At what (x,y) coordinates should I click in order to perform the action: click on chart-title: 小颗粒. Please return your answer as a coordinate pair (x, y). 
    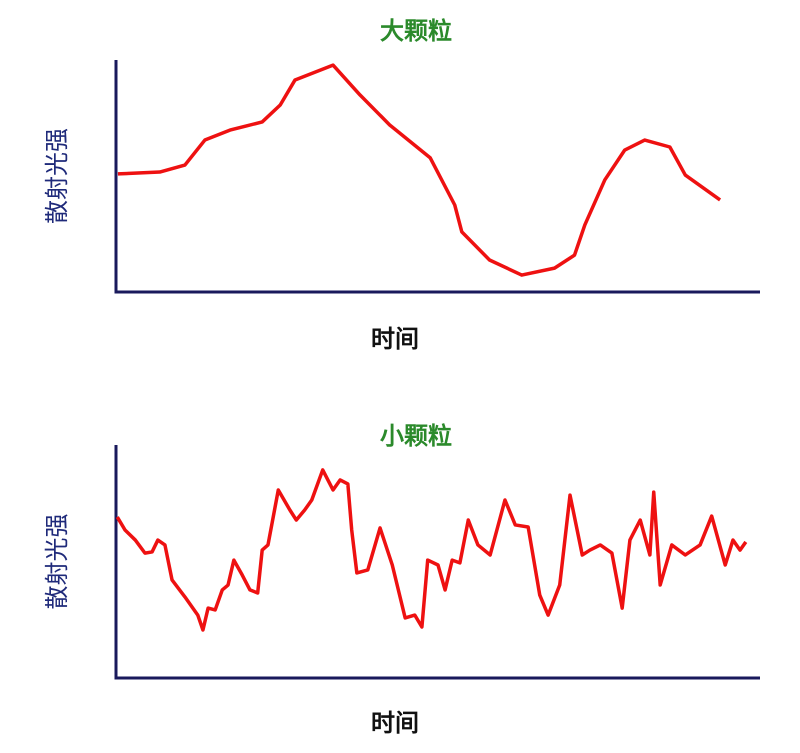
    Looking at the image, I should click on (416, 436).